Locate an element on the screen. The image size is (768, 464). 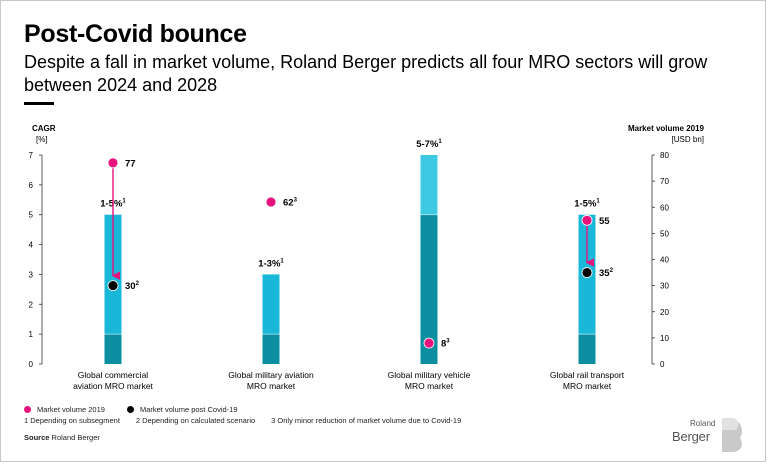
point-value-label: 623 is located at coordinates (290, 203).